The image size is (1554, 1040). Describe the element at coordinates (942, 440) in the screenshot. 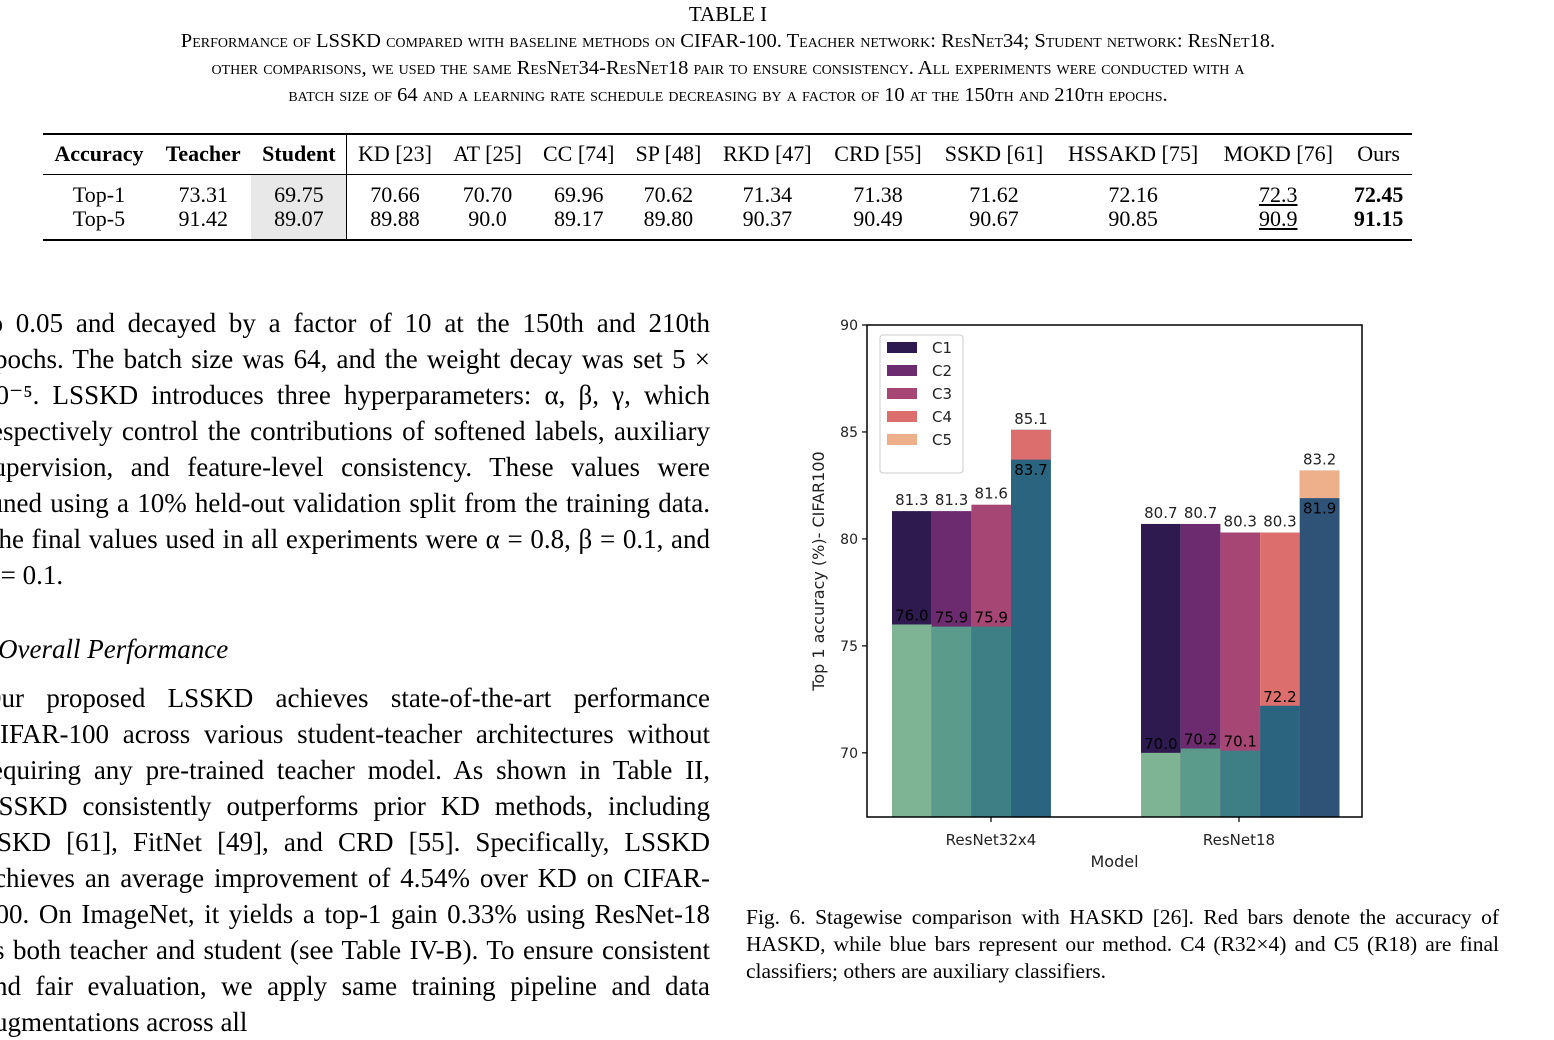

I see `legend-label: C5` at that location.